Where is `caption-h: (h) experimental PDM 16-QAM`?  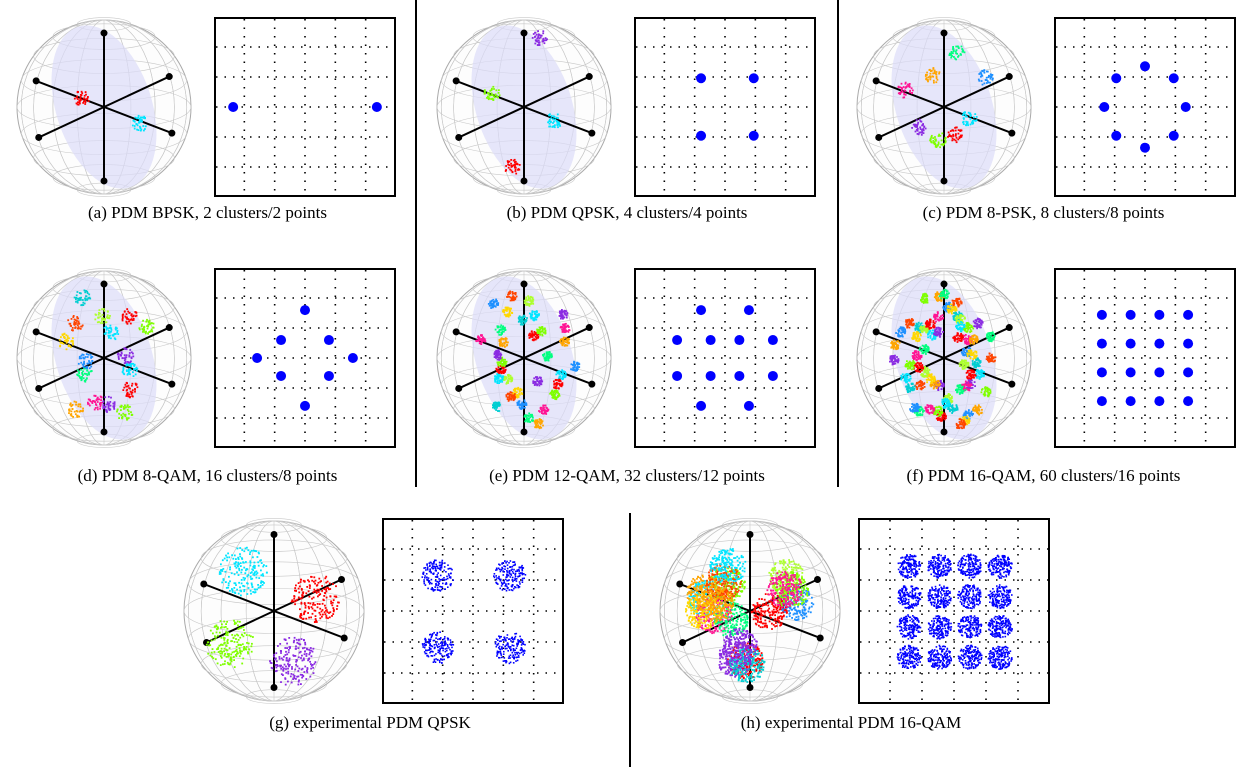
caption-h: (h) experimental PDM 16-QAM is located at coordinates (851, 723).